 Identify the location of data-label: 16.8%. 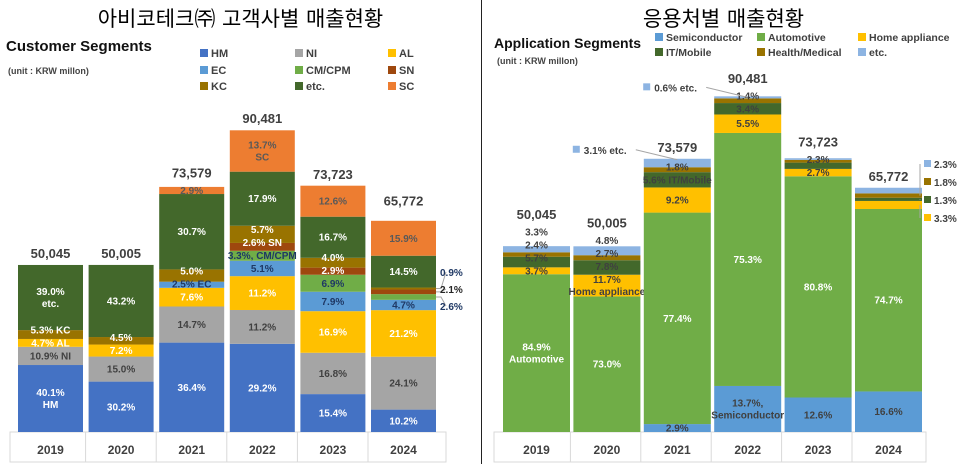
(333, 374).